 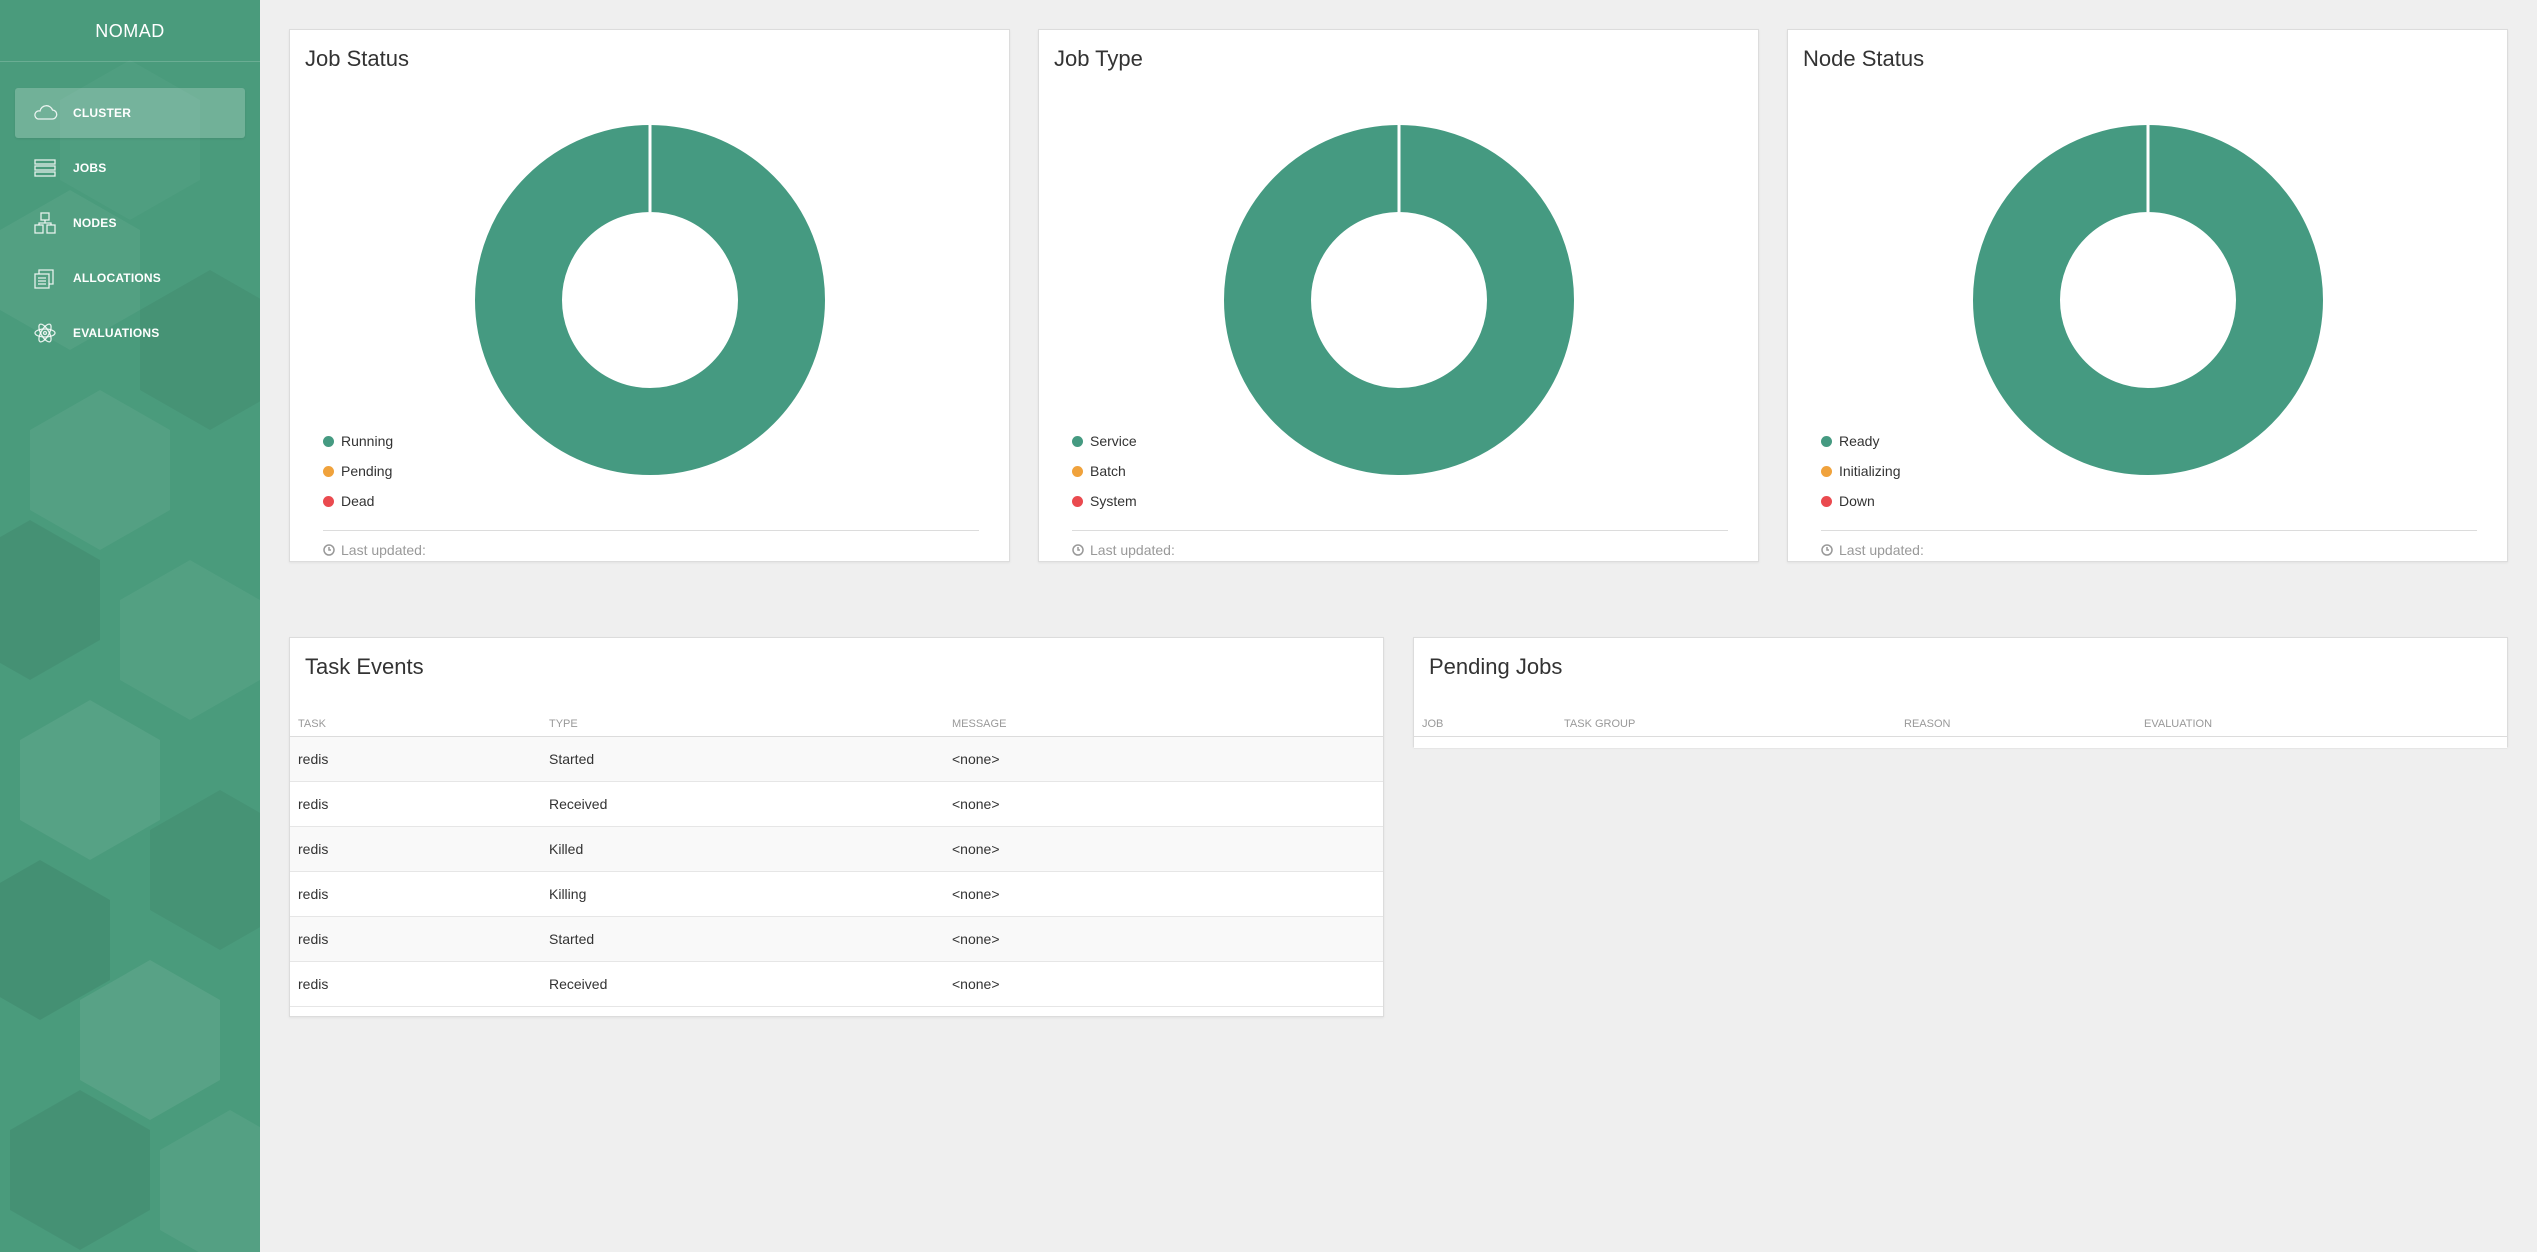 I want to click on legend-item-ready: Ready, so click(x=1860, y=441).